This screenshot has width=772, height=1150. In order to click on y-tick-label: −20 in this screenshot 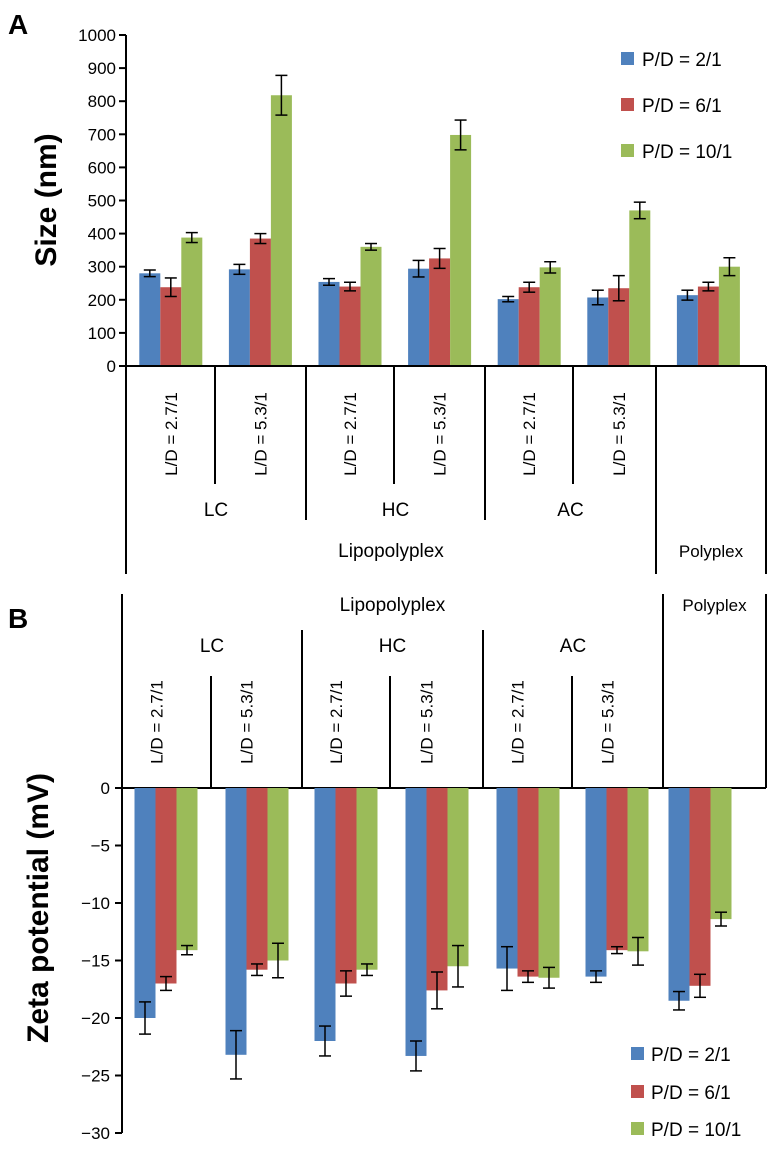, I will do `click(95, 1018)`.